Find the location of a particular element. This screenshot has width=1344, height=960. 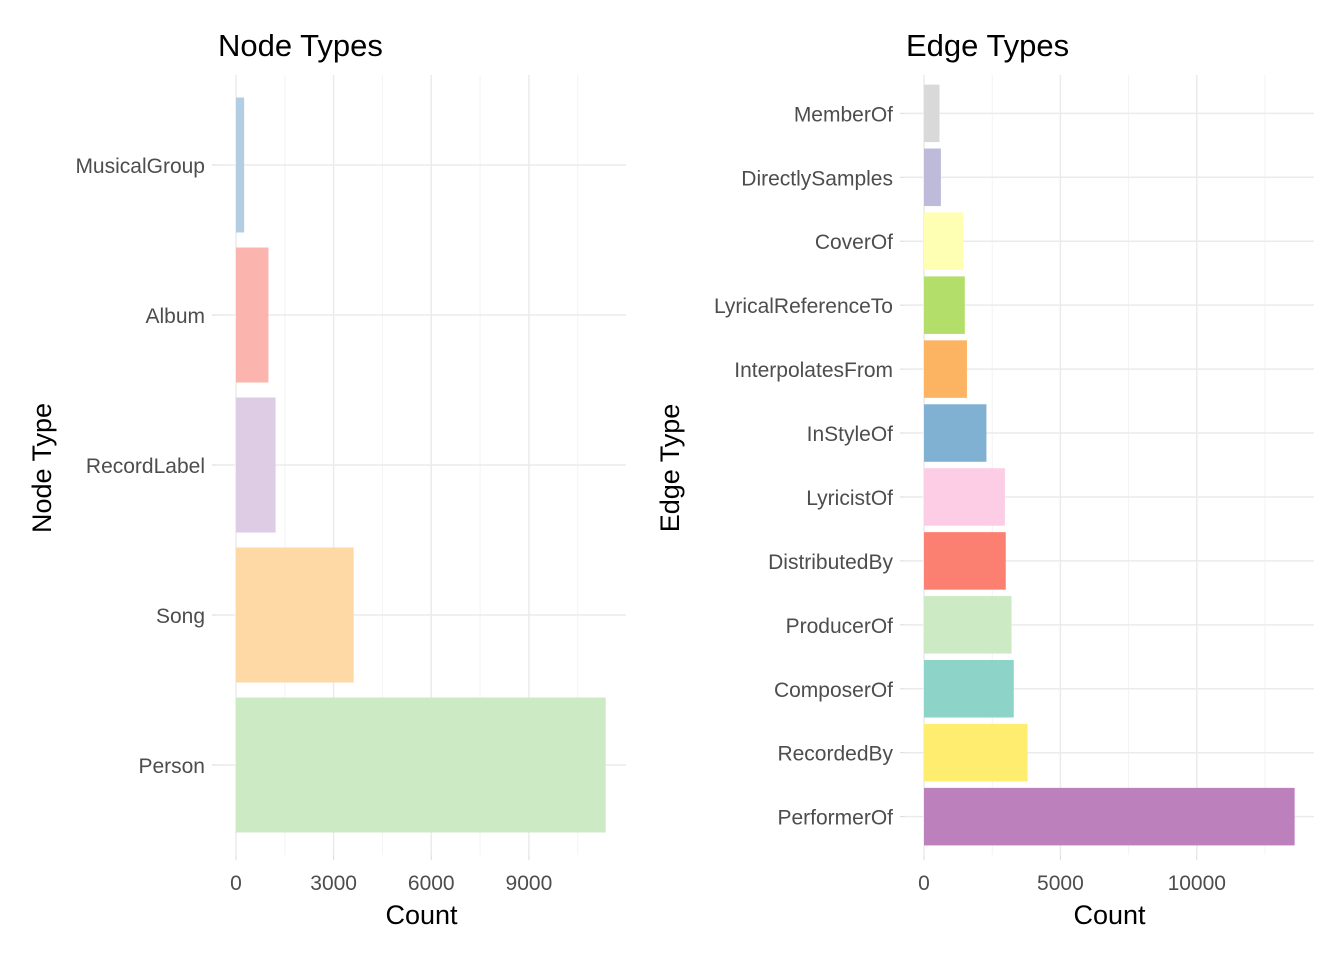

node-types-x-tick-label: 9000 is located at coordinates (529, 883).